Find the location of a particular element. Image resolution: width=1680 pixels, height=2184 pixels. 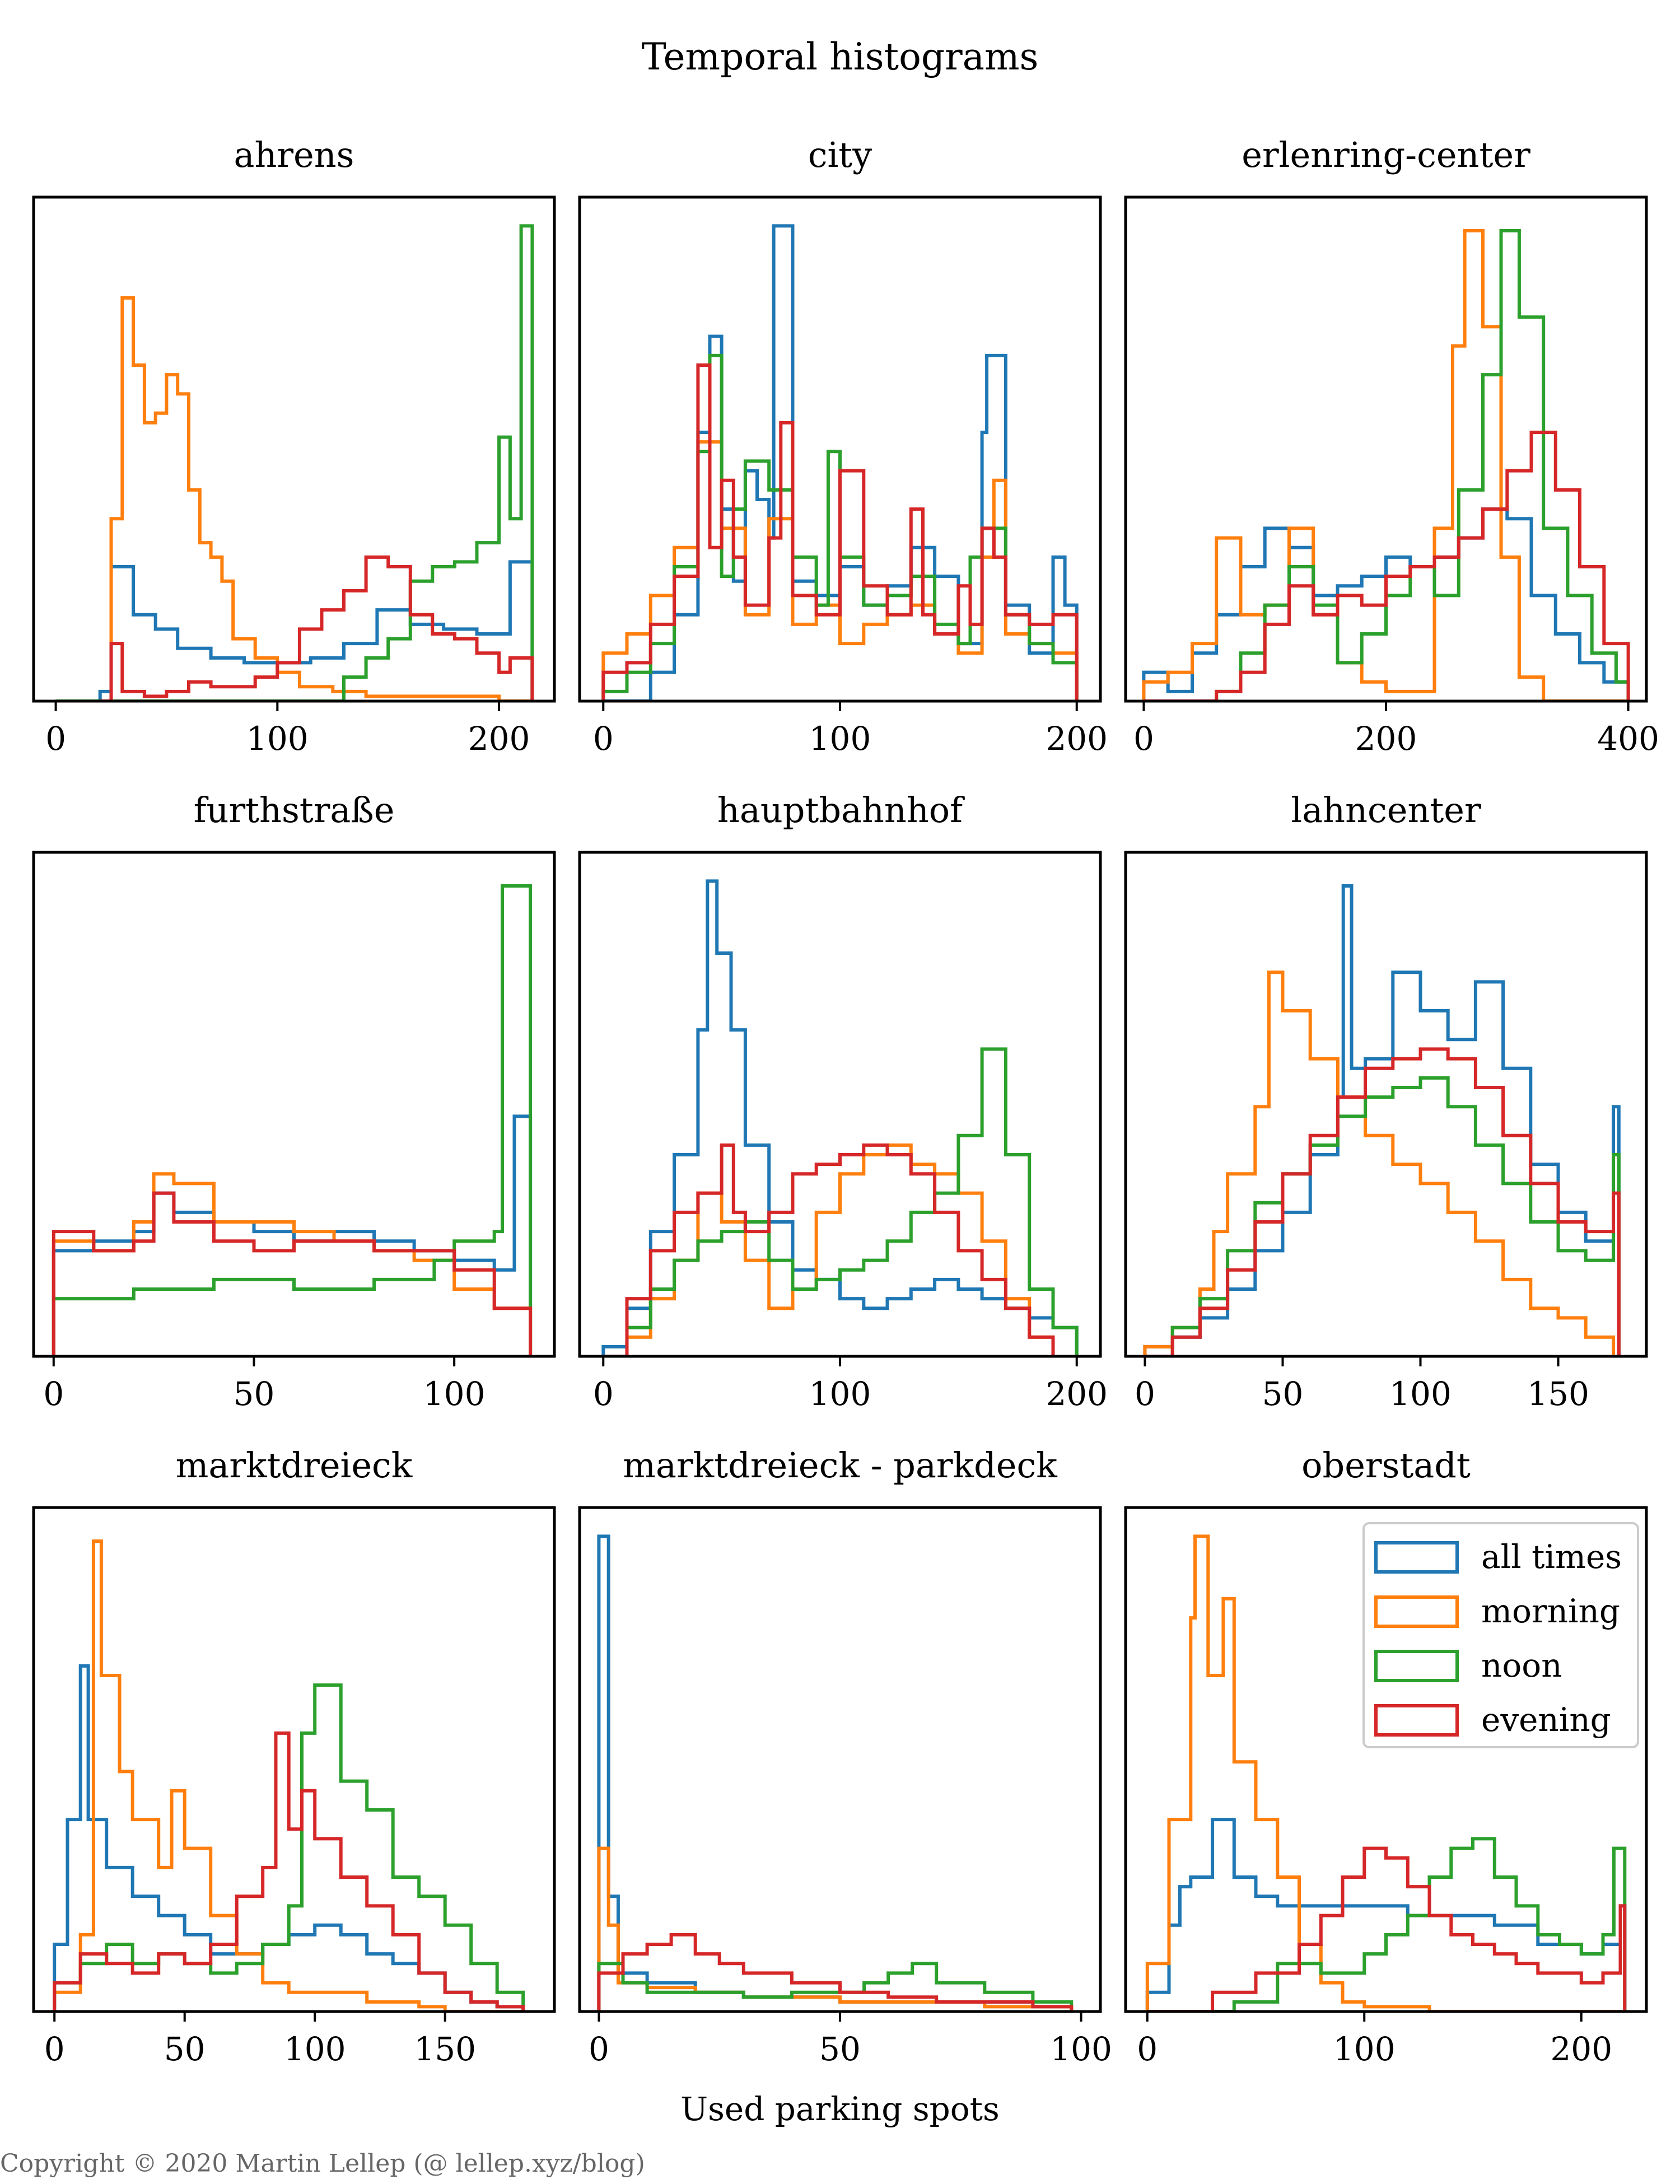

legend-label-evening: evening is located at coordinates (1546, 1720).